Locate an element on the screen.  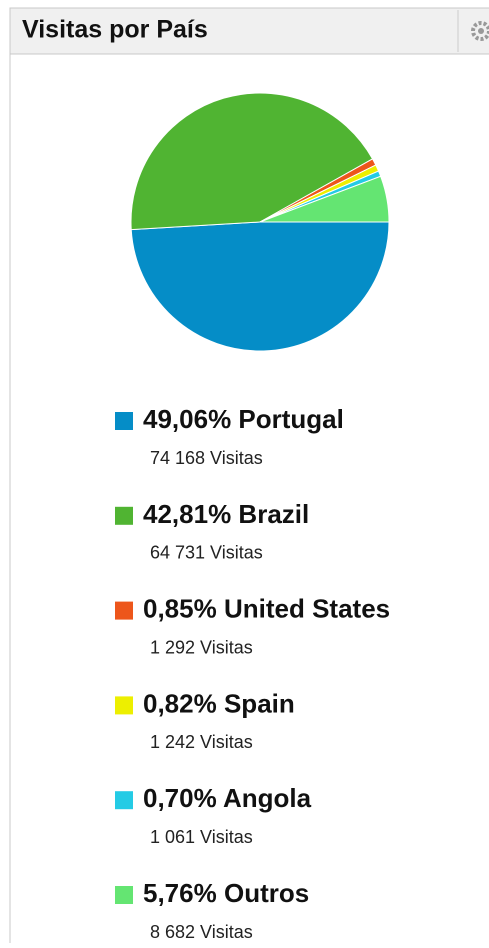
legend-label: 0,85% United States is located at coordinates (266, 608).